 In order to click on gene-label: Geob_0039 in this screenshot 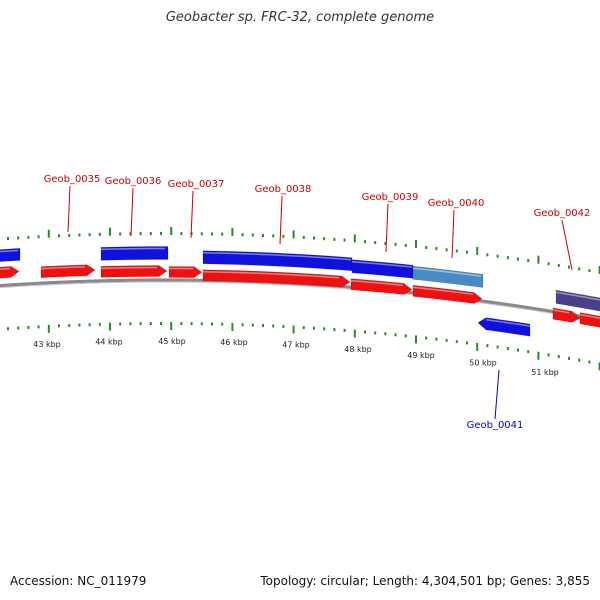, I will do `click(390, 197)`.